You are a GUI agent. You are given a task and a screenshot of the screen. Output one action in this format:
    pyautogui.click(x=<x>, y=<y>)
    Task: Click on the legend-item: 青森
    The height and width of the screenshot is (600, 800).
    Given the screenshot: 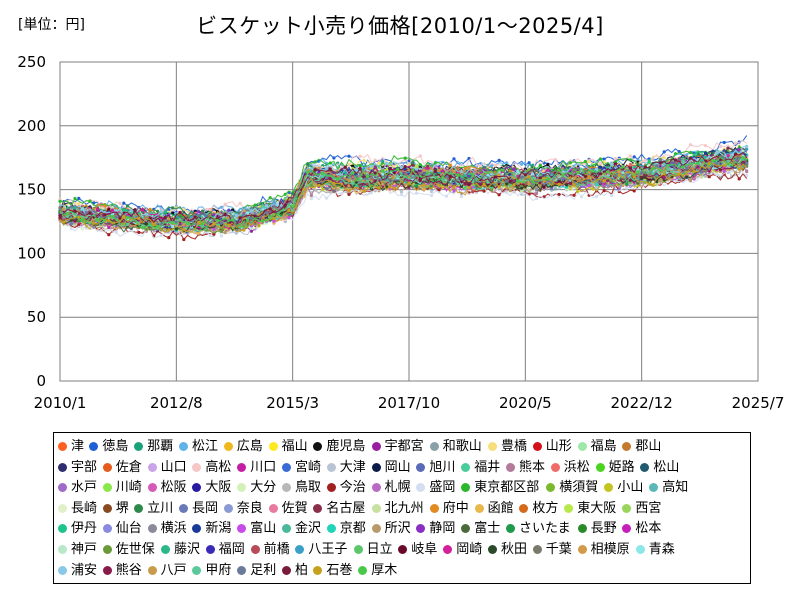 What is the action you would take?
    pyautogui.click(x=655, y=550)
    